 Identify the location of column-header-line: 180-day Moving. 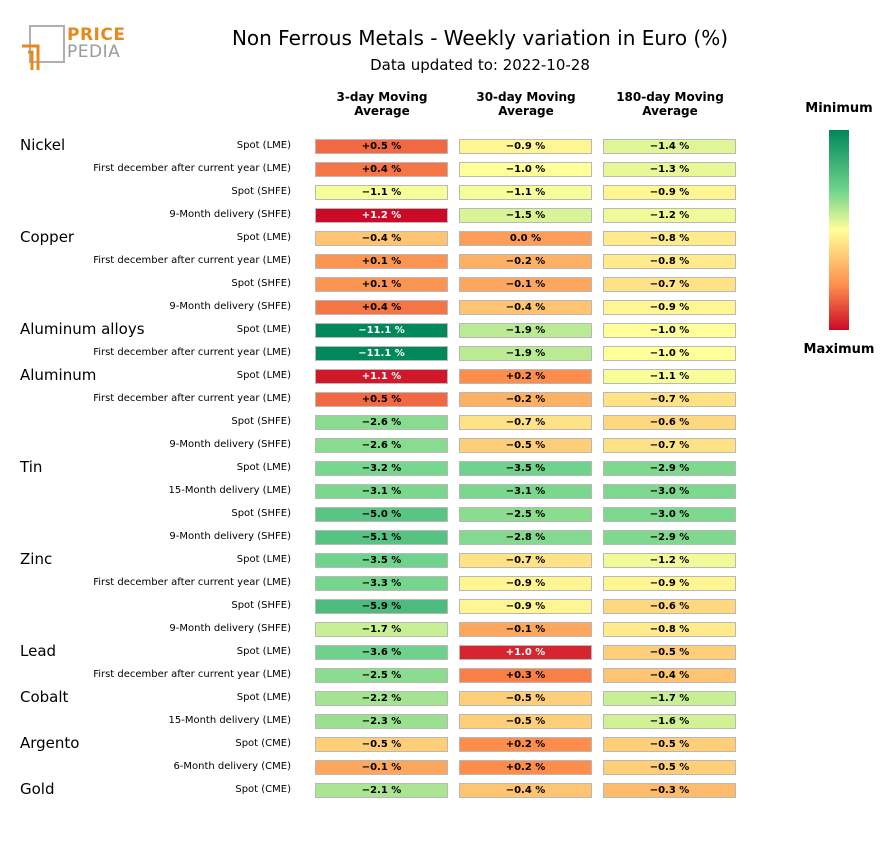
(670, 97).